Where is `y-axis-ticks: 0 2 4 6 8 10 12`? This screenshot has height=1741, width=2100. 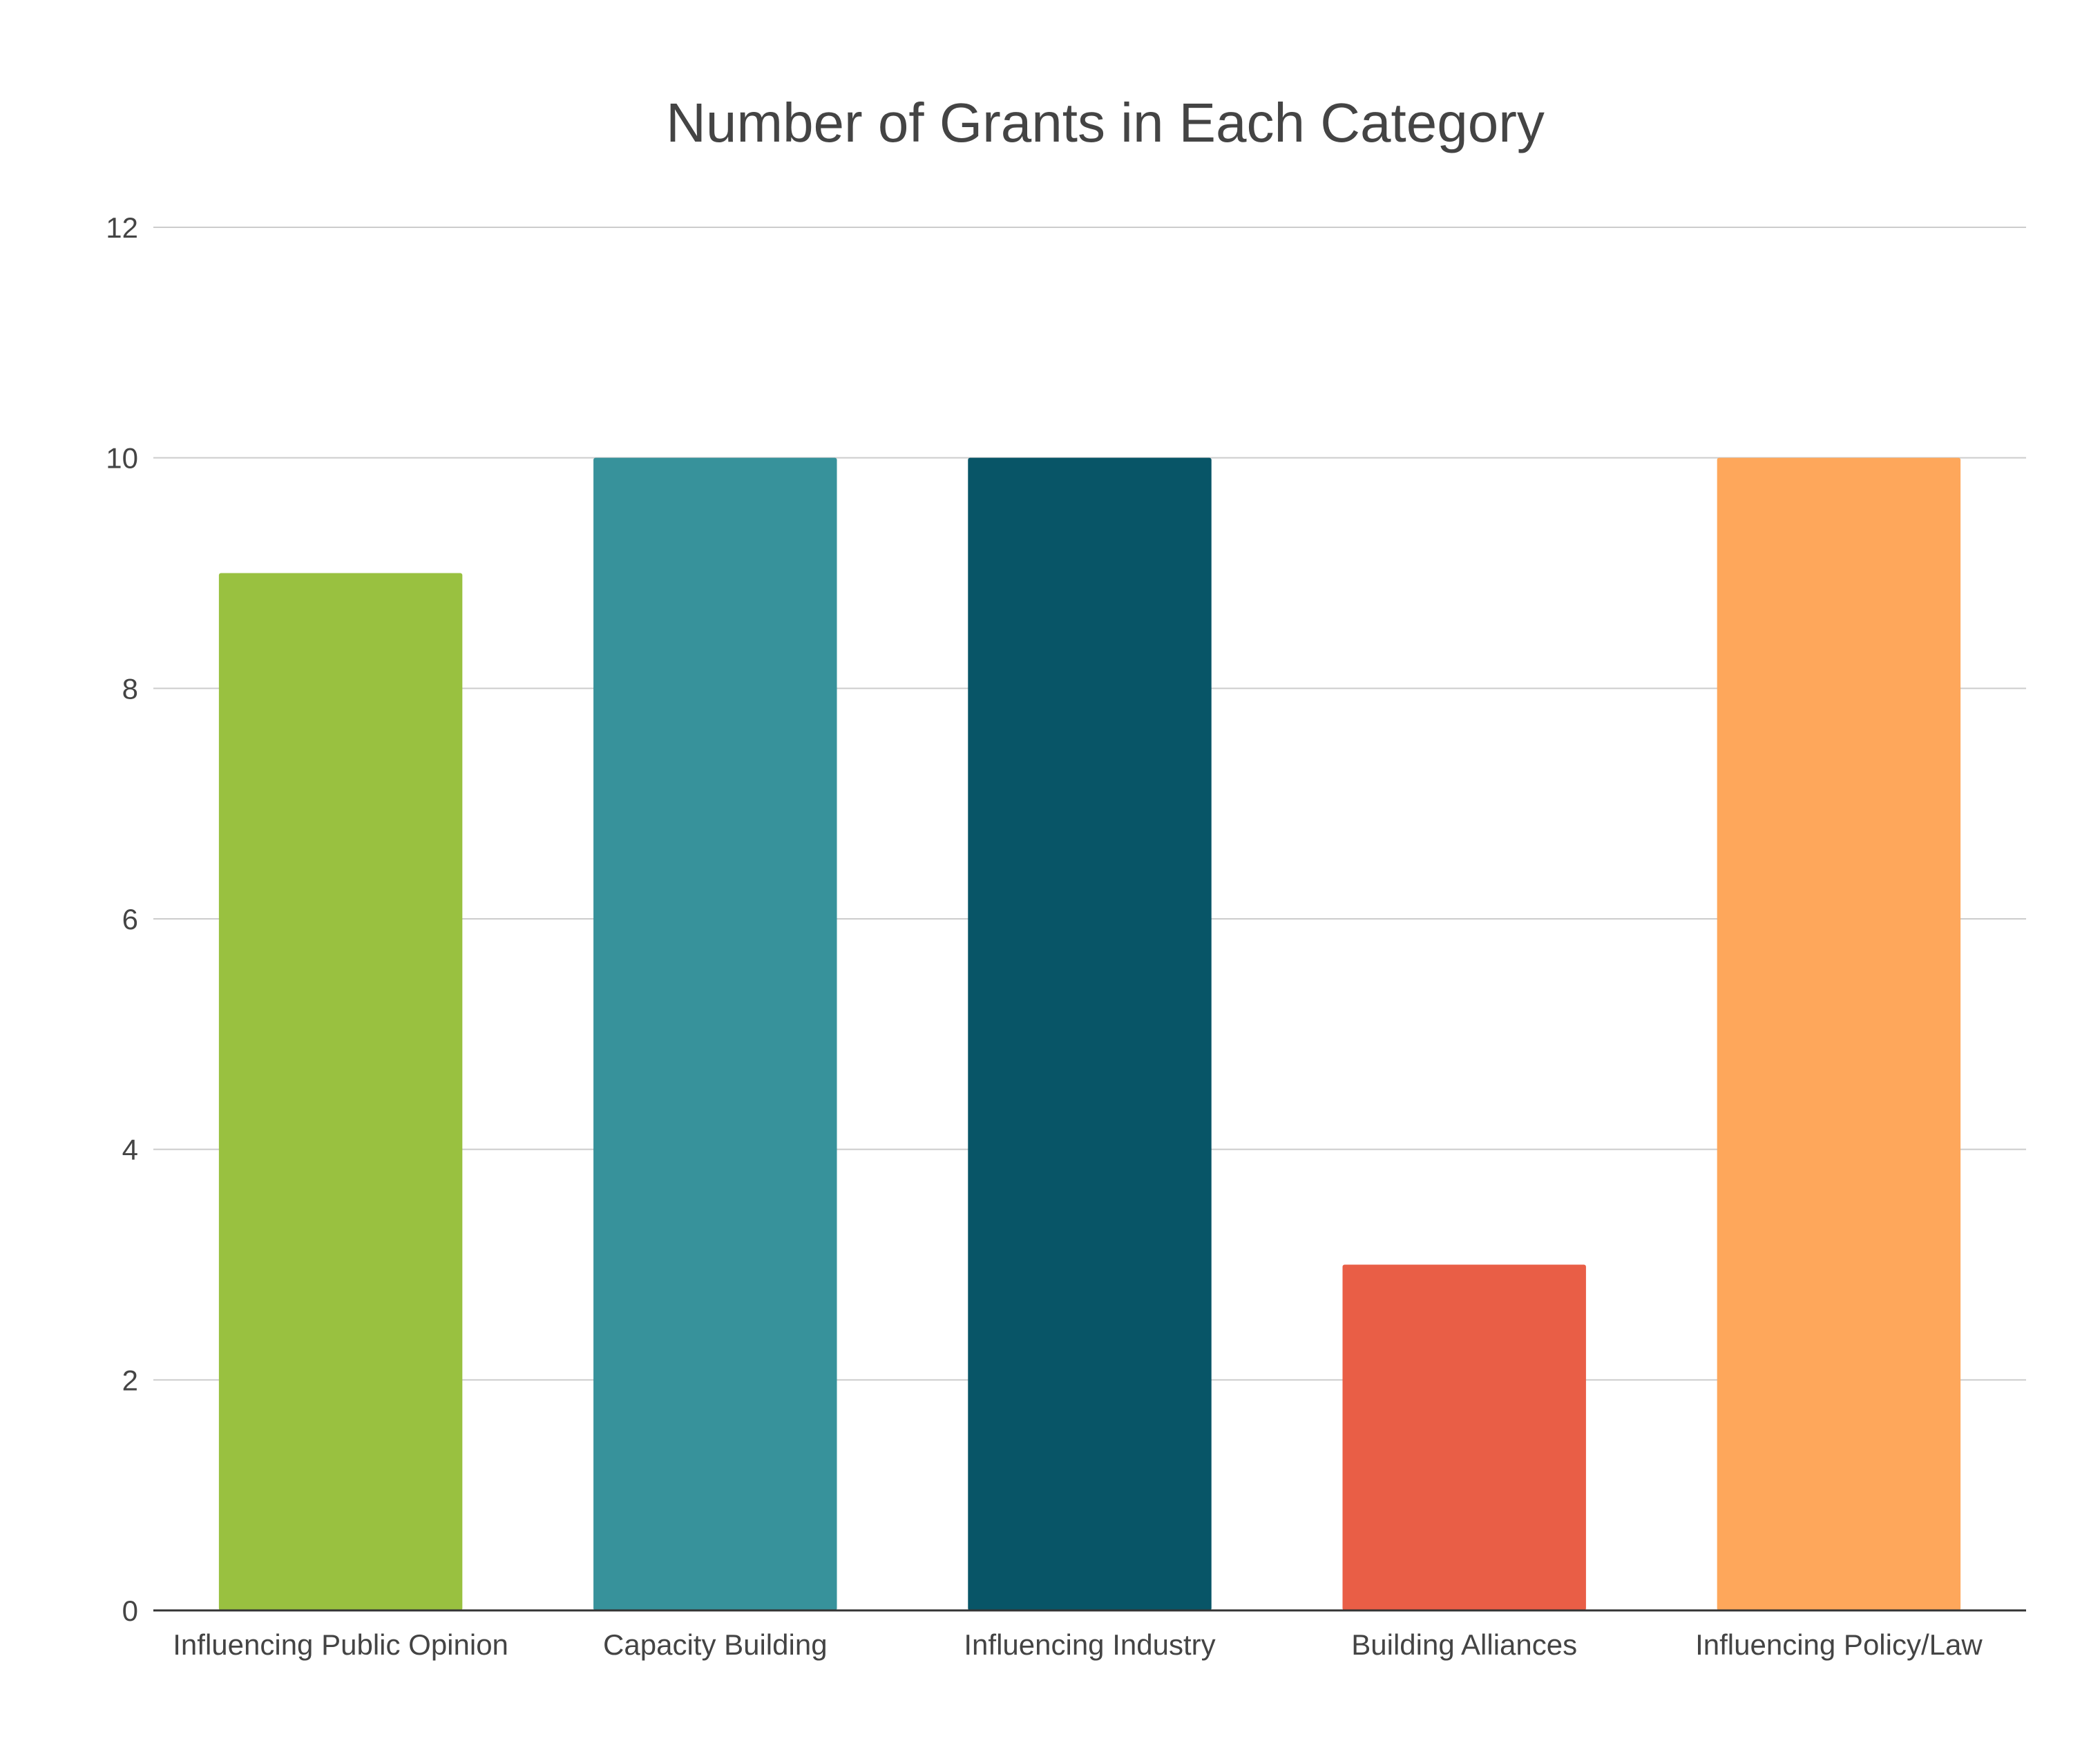
y-axis-ticks: 0 2 4 6 8 10 12 is located at coordinates (122, 919).